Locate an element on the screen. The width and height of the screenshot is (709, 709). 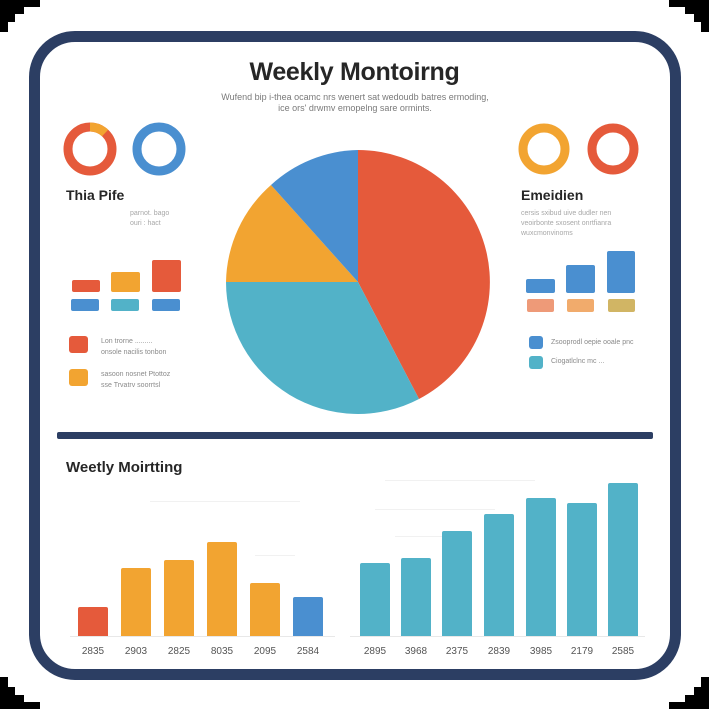
x-tick-label: 8035 is located at coordinates (222, 651).